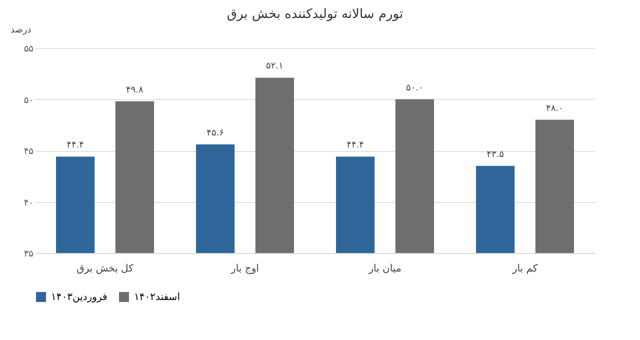  Describe the element at coordinates (29, 203) in the screenshot. I see `y-tick-label: ۴۰` at that location.